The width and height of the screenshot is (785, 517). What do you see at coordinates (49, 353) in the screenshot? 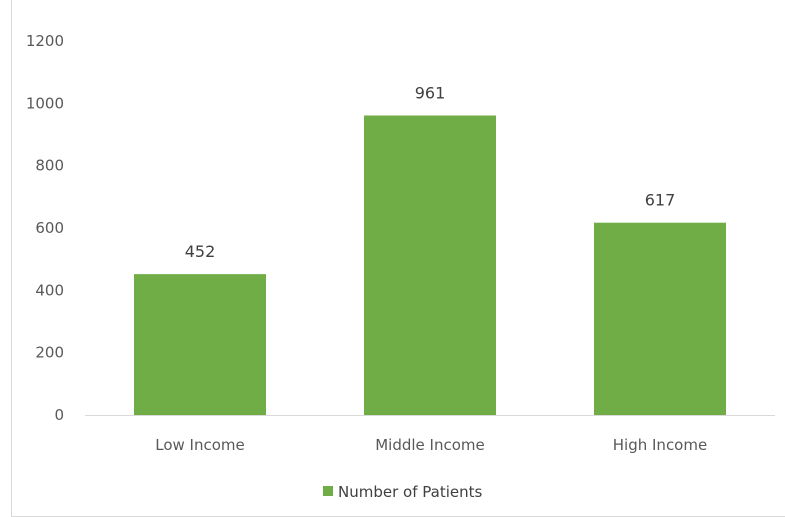
I see `y-tick-label: 200` at bounding box center [49, 353].